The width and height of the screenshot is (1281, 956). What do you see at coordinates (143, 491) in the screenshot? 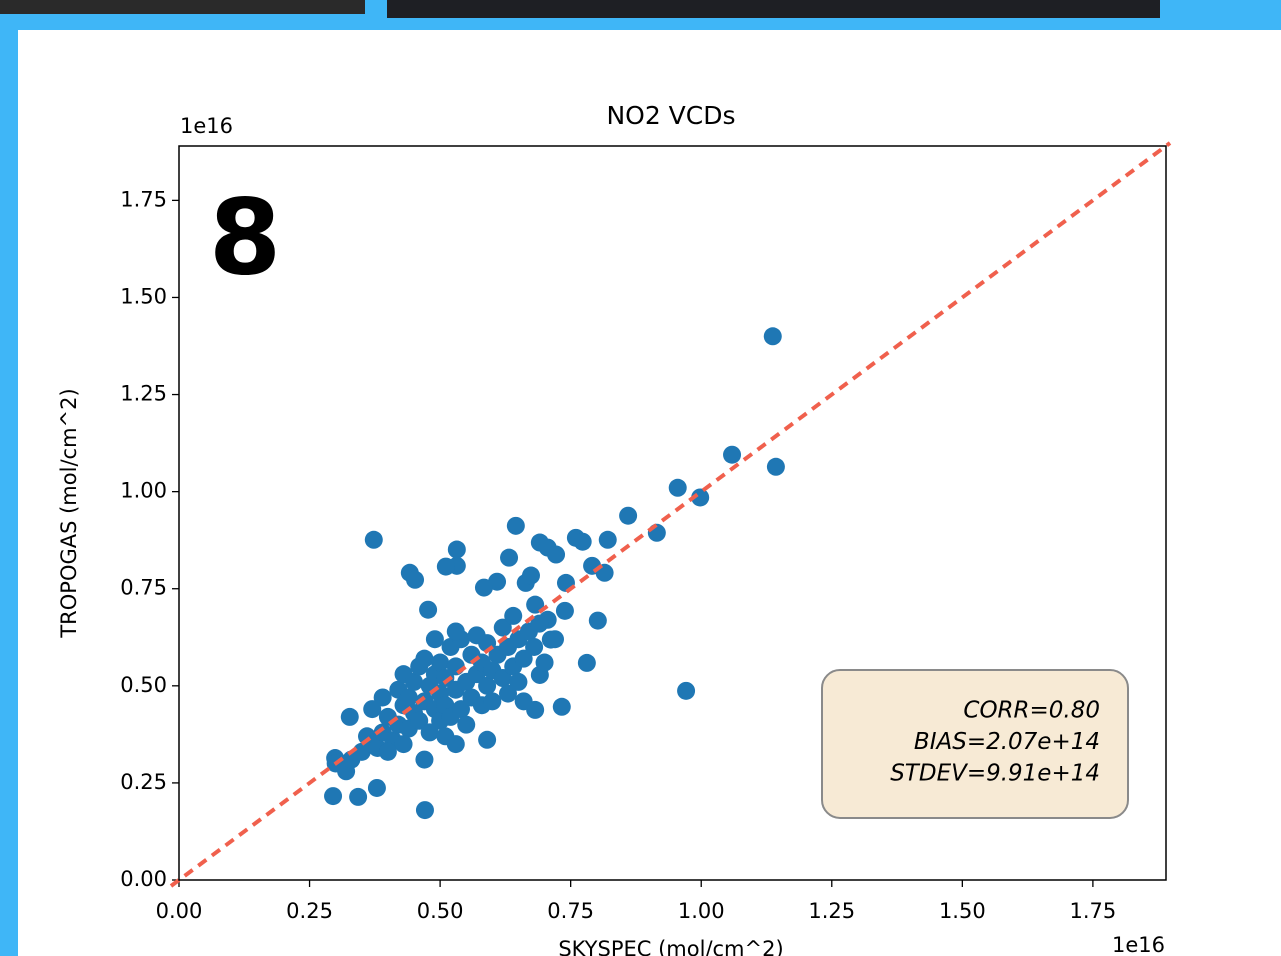
I see `y-tick-label: 1.00` at bounding box center [143, 491].